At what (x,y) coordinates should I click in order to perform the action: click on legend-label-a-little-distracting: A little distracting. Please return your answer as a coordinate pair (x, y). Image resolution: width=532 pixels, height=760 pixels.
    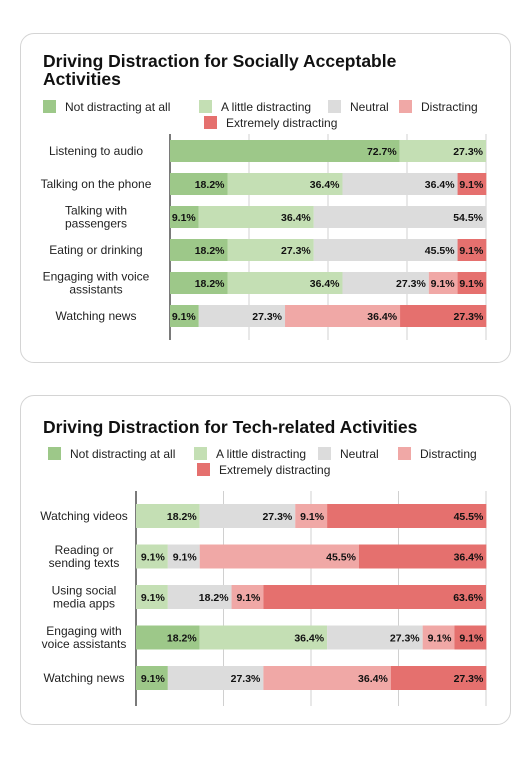
    Looking at the image, I should click on (266, 107).